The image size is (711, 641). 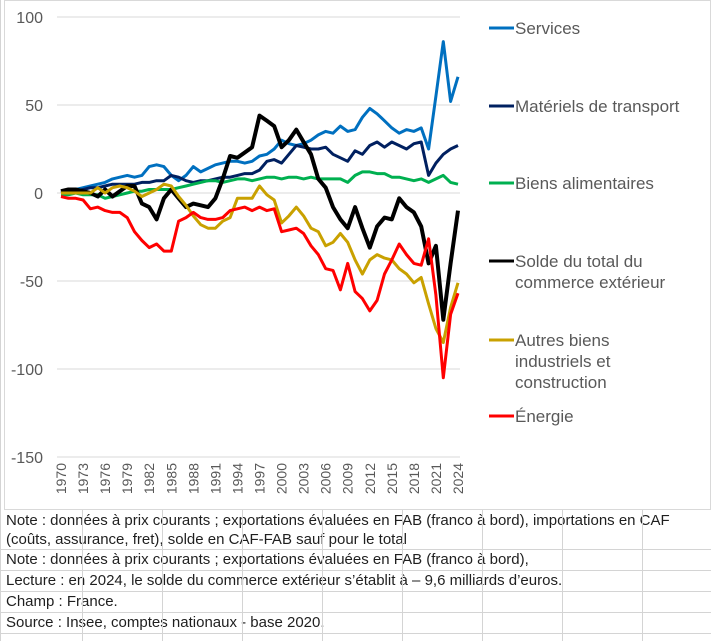 What do you see at coordinates (458, 478) in the screenshot?
I see `x-tick-label: 2024` at bounding box center [458, 478].